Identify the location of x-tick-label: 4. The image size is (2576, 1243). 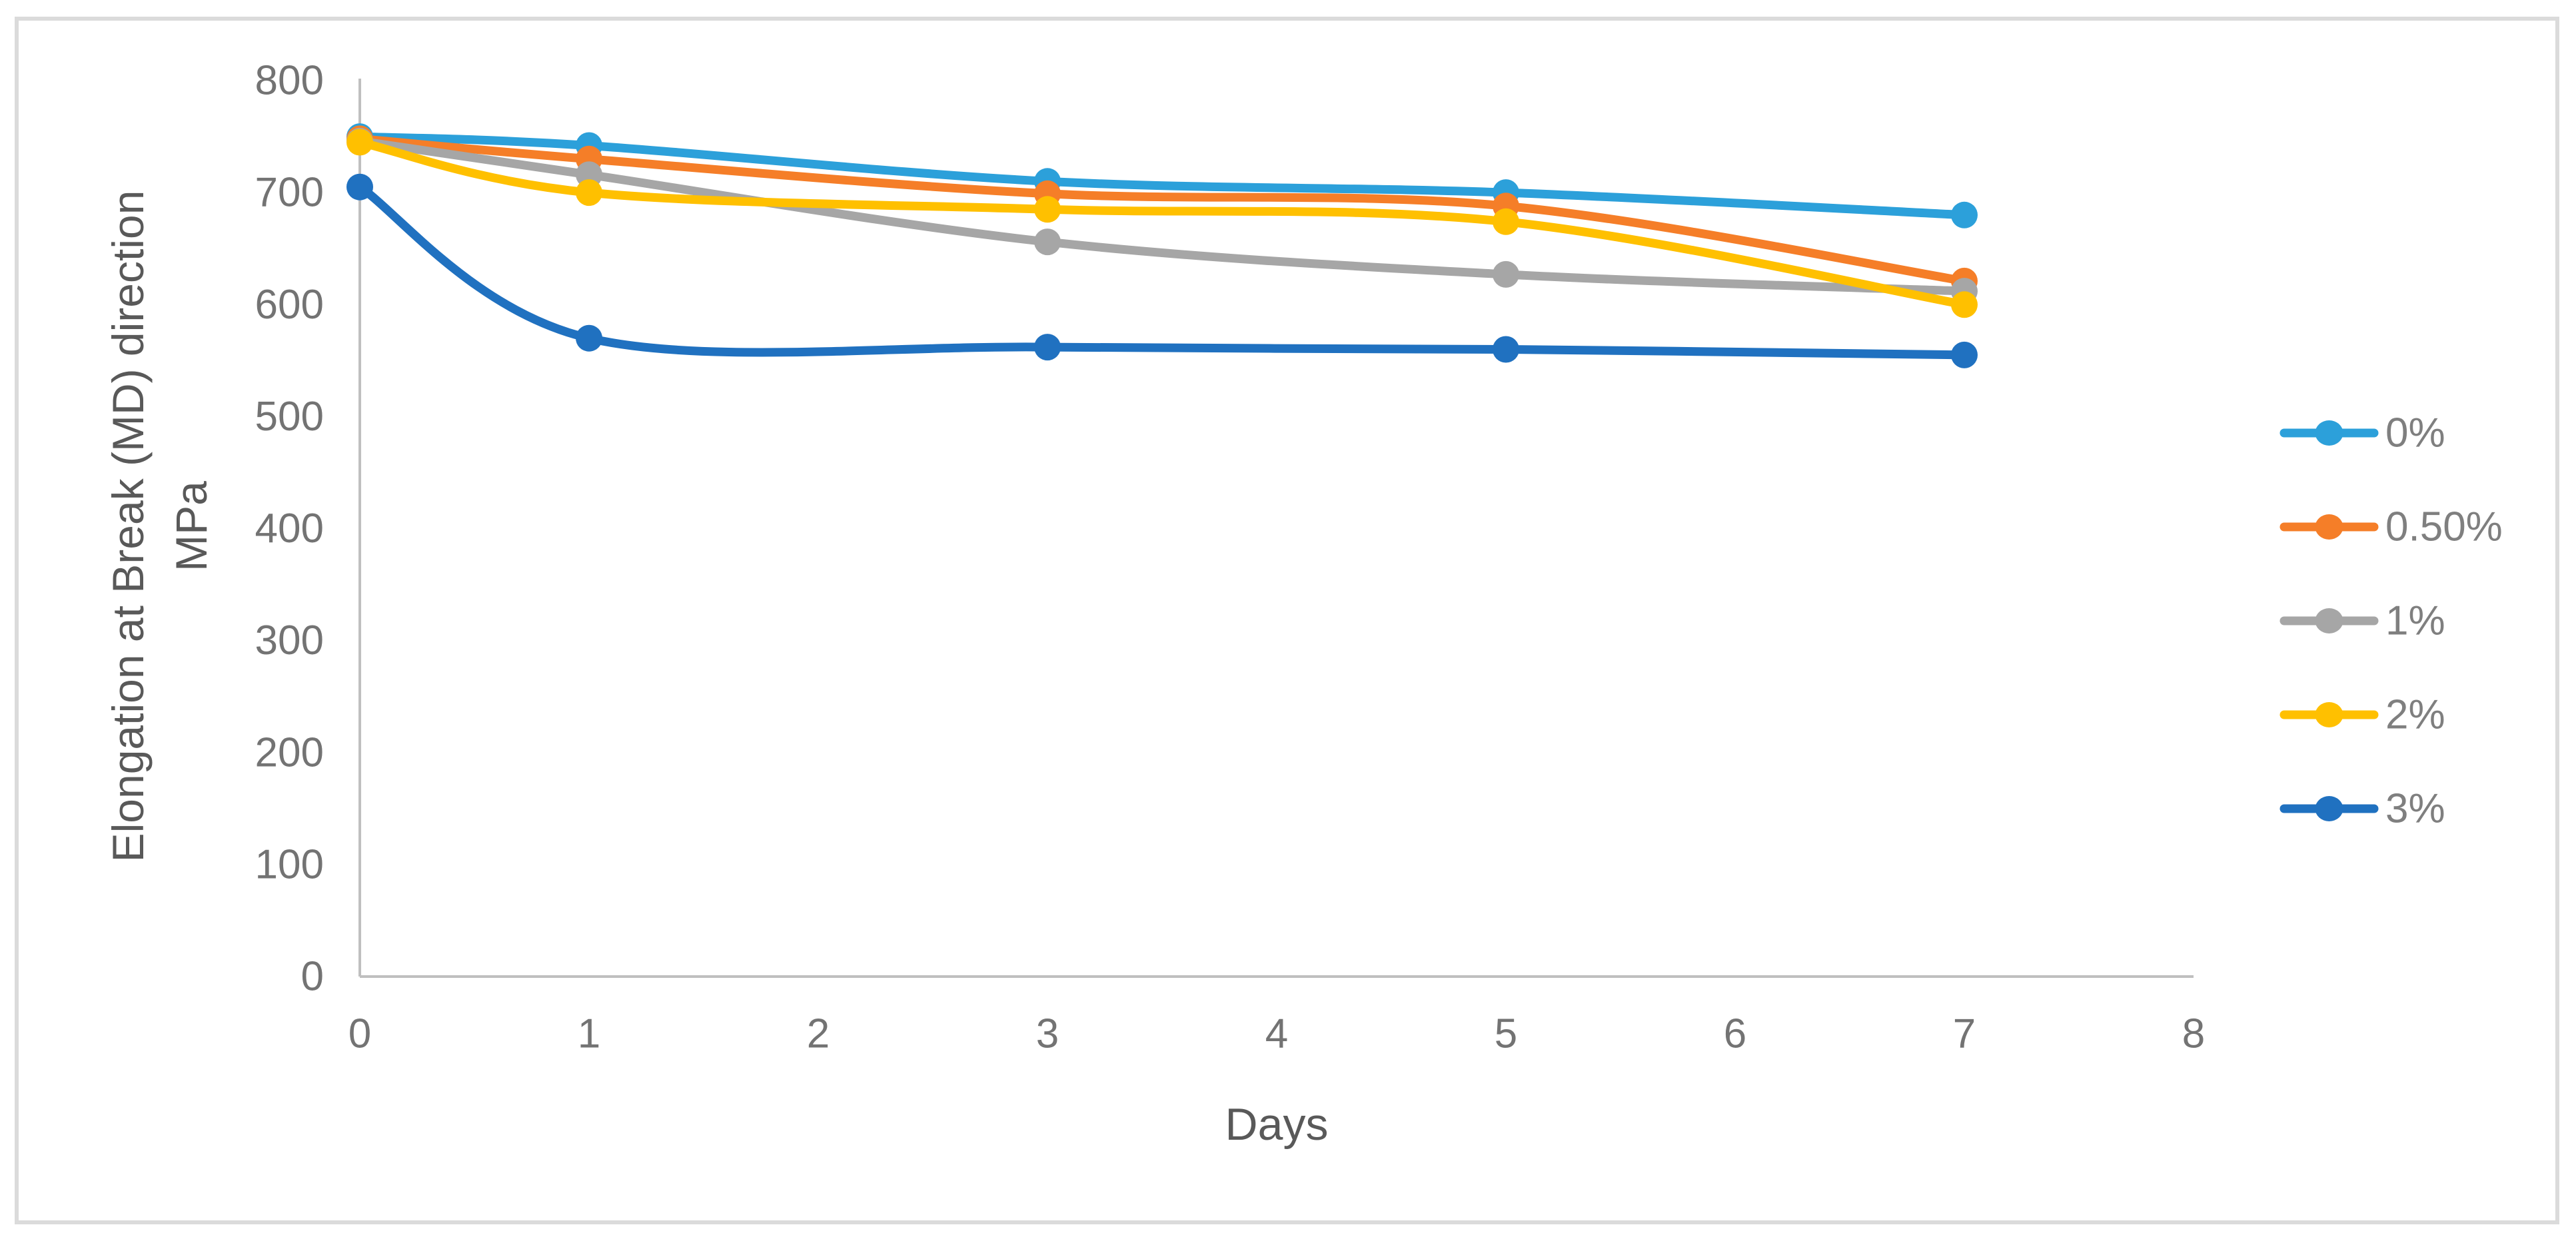
(1276, 1034).